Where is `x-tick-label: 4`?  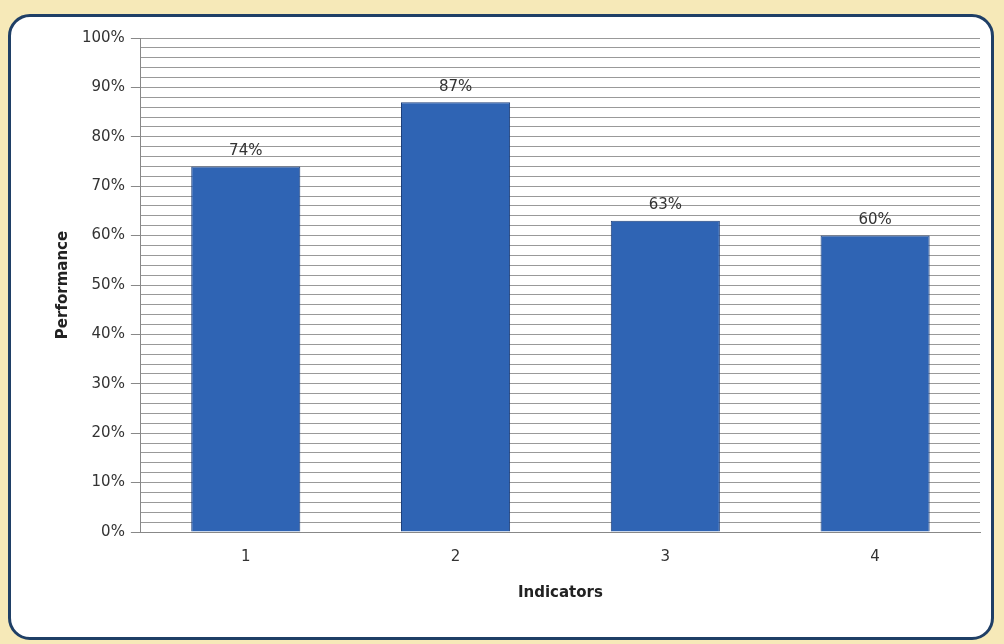
x-tick-label: 4 is located at coordinates (875, 555).